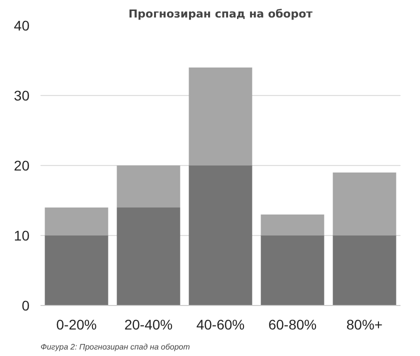 Image resolution: width=420 pixels, height=356 pixels. What do you see at coordinates (22, 26) in the screenshot?
I see `y-tick-label: 40` at bounding box center [22, 26].